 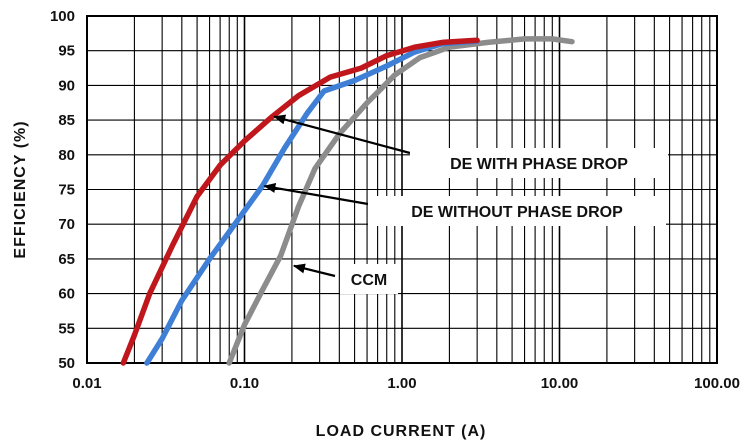 I want to click on y-tick-label: 80, so click(x=66, y=155).